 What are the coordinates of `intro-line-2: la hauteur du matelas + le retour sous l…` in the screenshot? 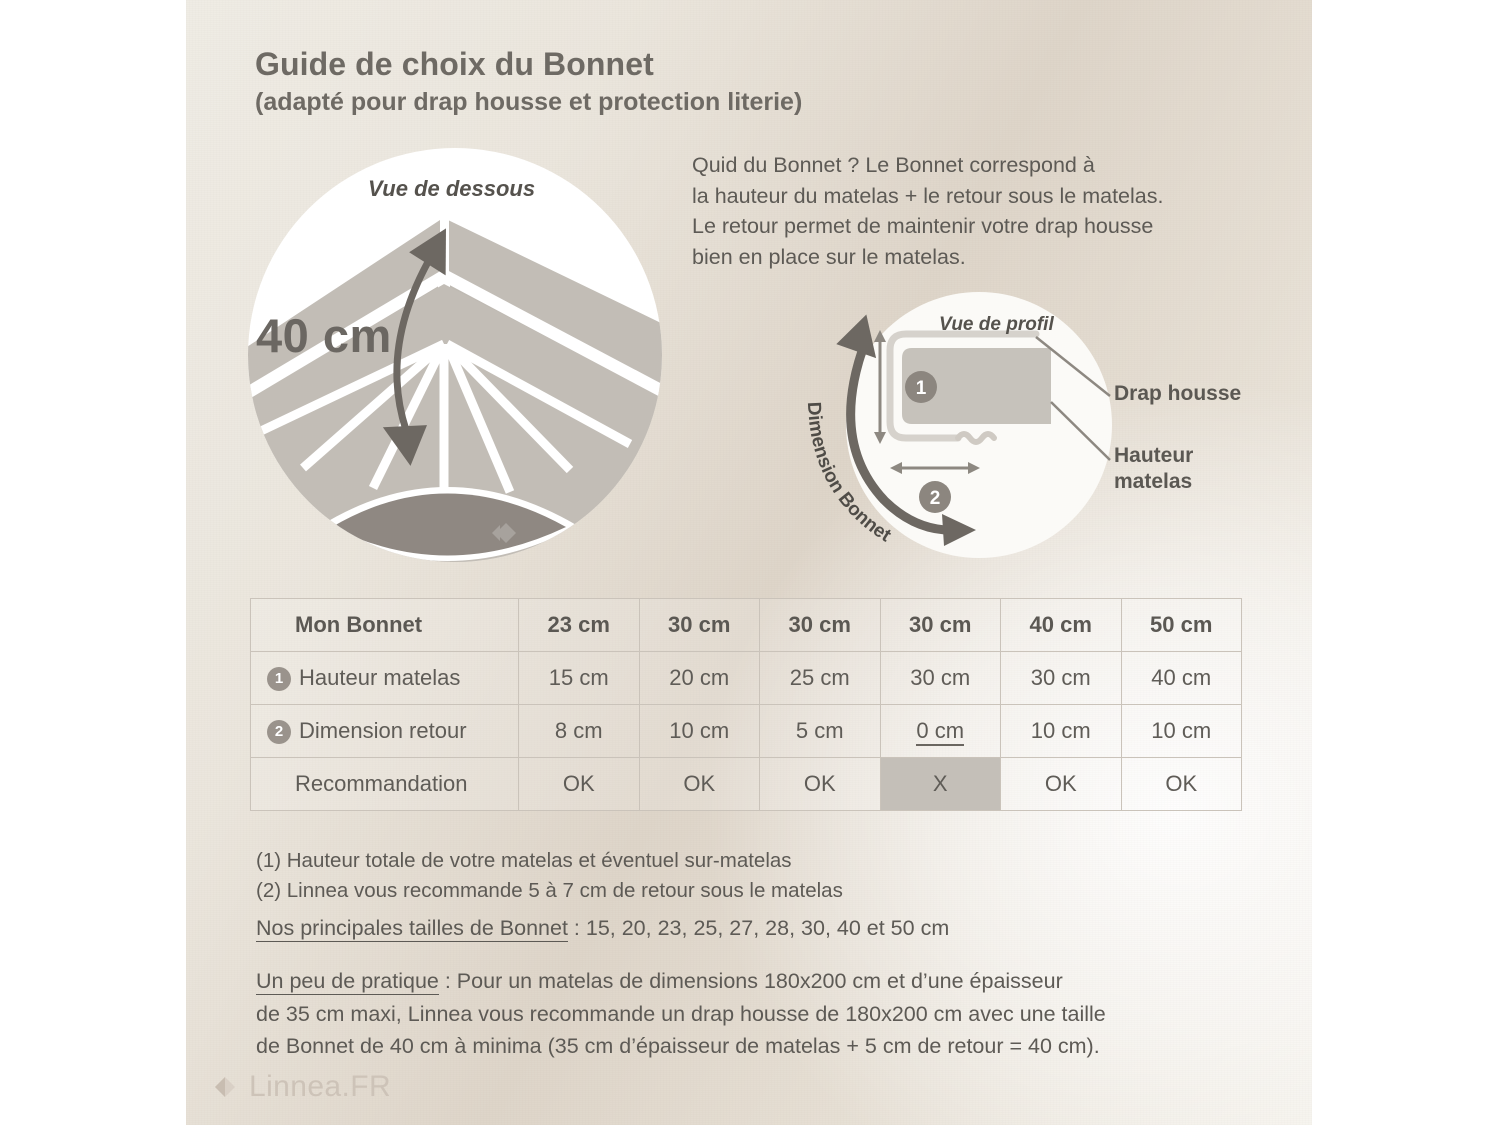 It's located at (928, 195).